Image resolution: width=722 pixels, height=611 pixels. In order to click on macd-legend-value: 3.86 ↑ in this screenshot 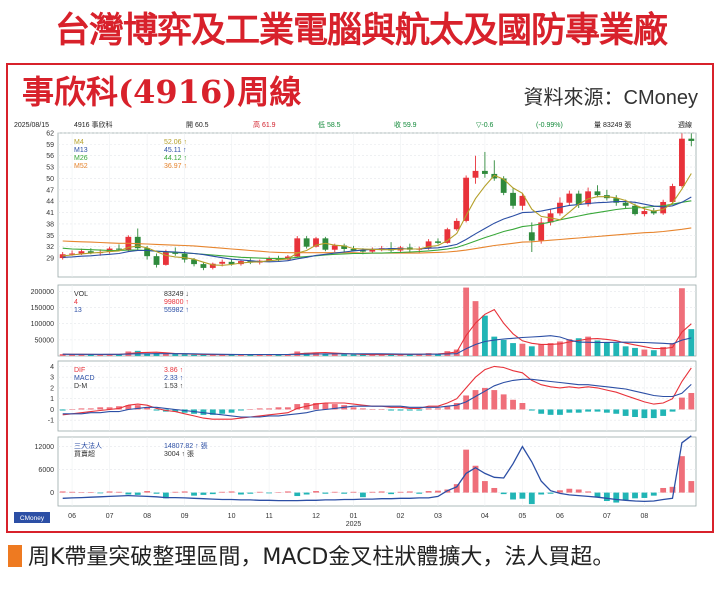, I will do `click(173, 370)`.